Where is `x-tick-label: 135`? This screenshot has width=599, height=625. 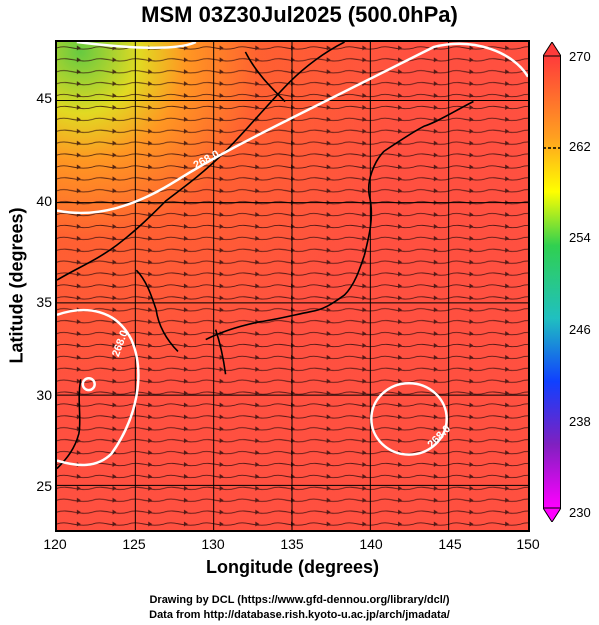
x-tick-label: 135 is located at coordinates (292, 544).